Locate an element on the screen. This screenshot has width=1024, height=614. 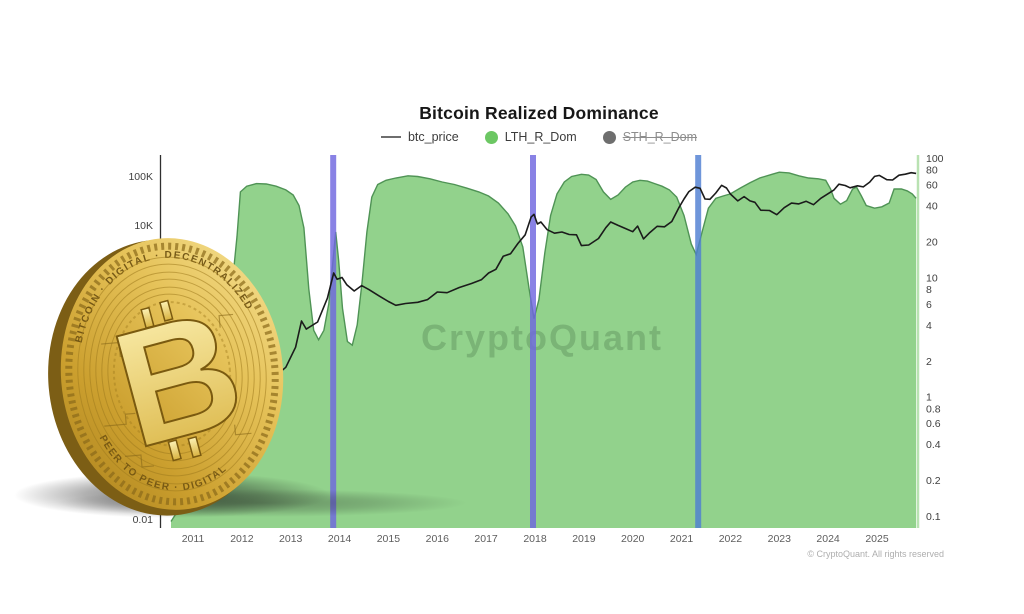
right-axis-tick-label: 1 is located at coordinates (929, 398).